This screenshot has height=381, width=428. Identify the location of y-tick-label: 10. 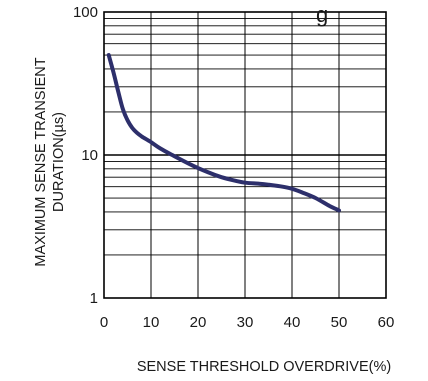
(89, 155).